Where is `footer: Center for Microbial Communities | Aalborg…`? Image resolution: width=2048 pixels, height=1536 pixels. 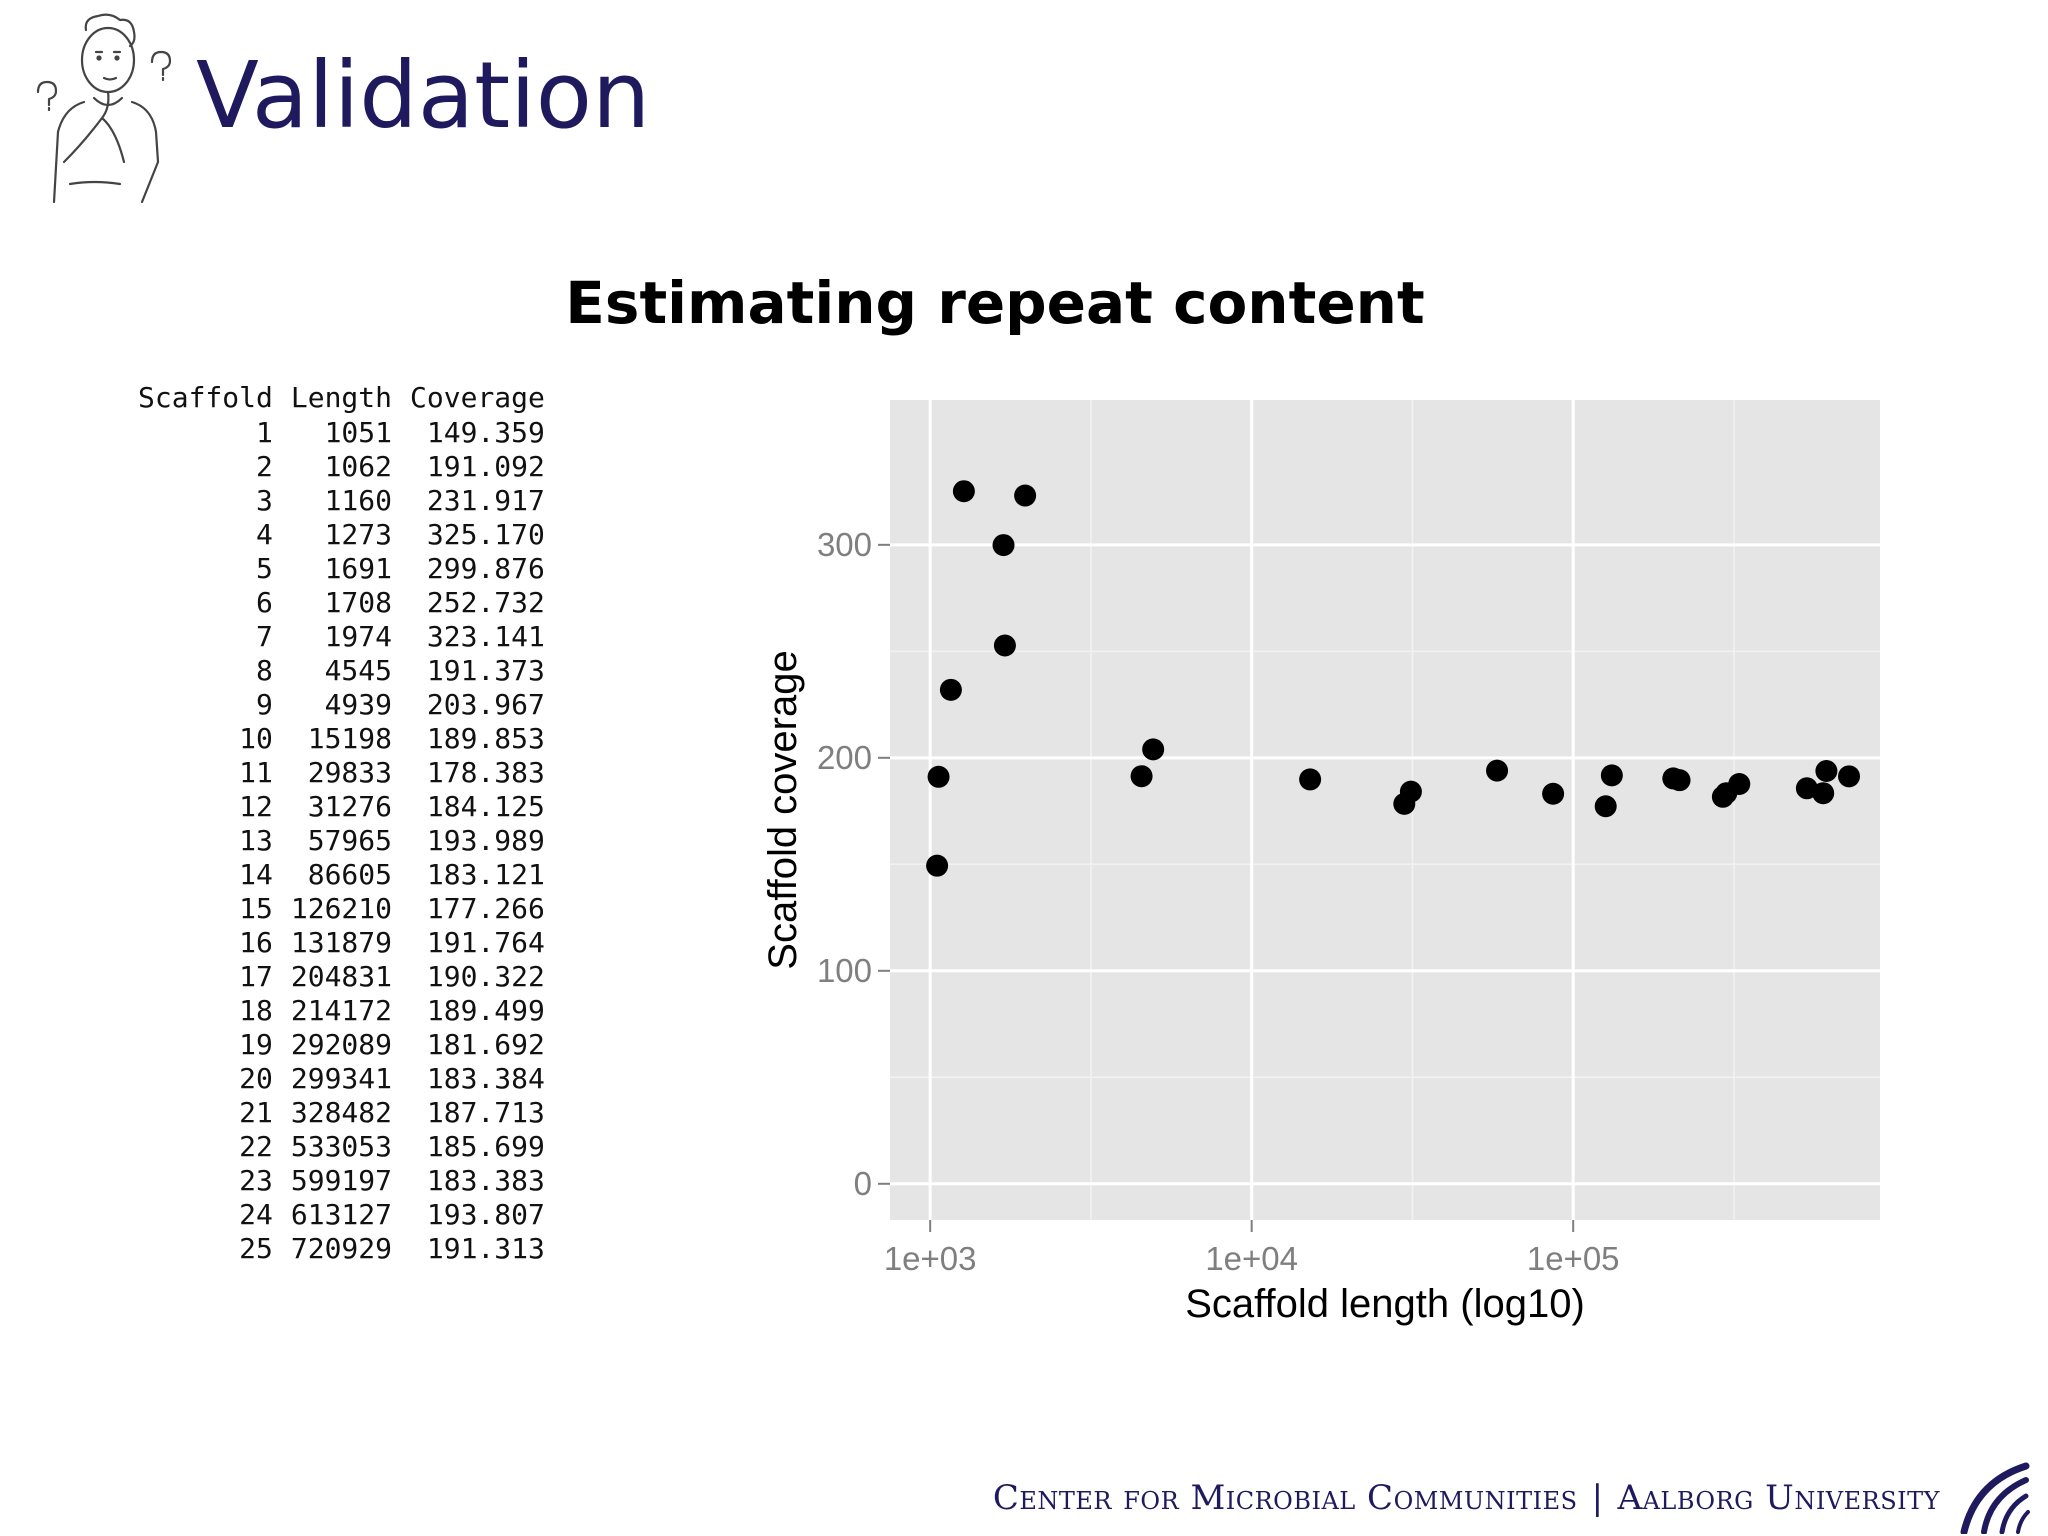 footer: Center for Microbial Communities | Aalborg… is located at coordinates (1466, 1498).